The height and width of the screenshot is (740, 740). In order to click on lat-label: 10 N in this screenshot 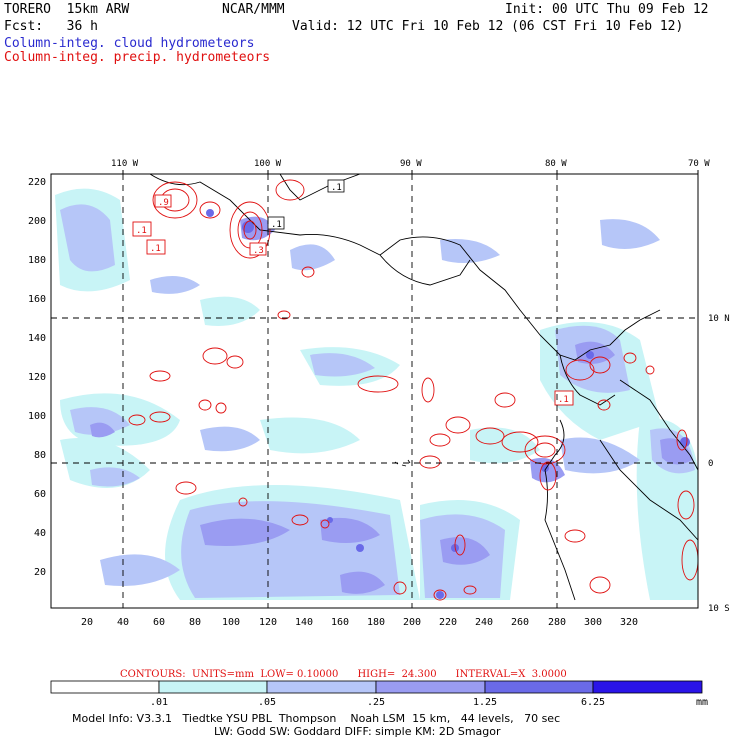, I will do `click(719, 319)`.